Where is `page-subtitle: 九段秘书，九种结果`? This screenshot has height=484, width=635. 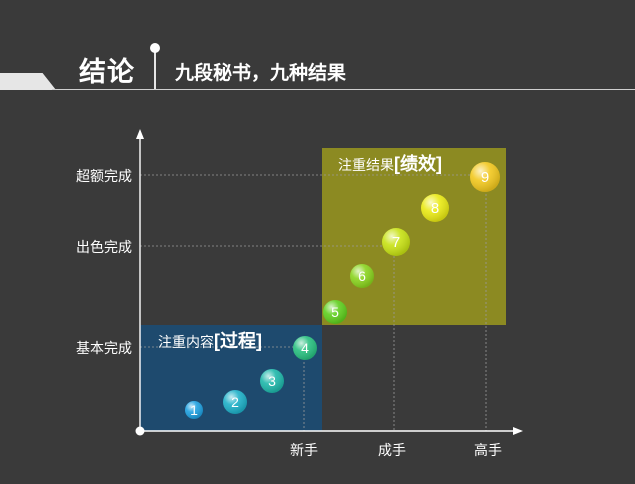 page-subtitle: 九段秘书，九种结果 is located at coordinates (261, 73).